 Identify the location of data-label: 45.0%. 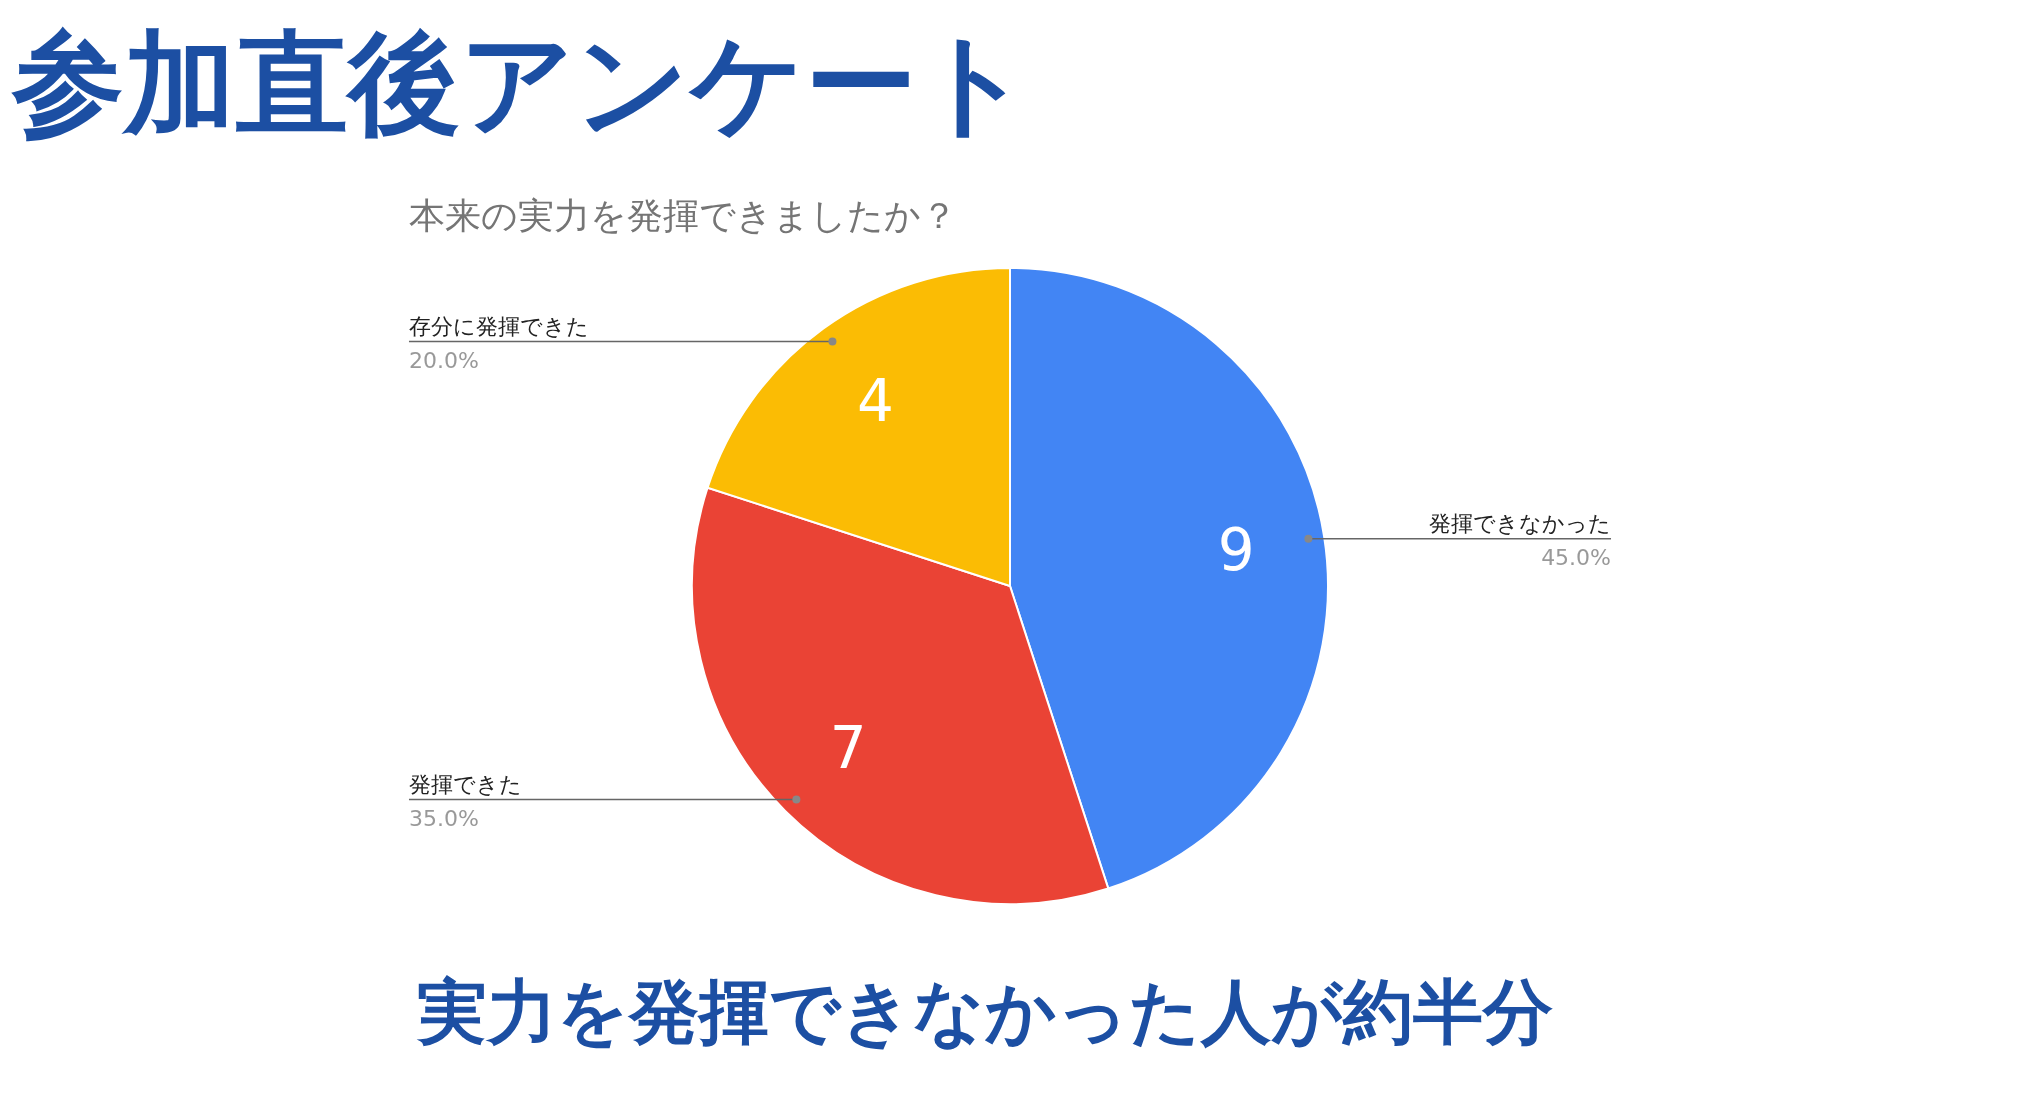
(1576, 557).